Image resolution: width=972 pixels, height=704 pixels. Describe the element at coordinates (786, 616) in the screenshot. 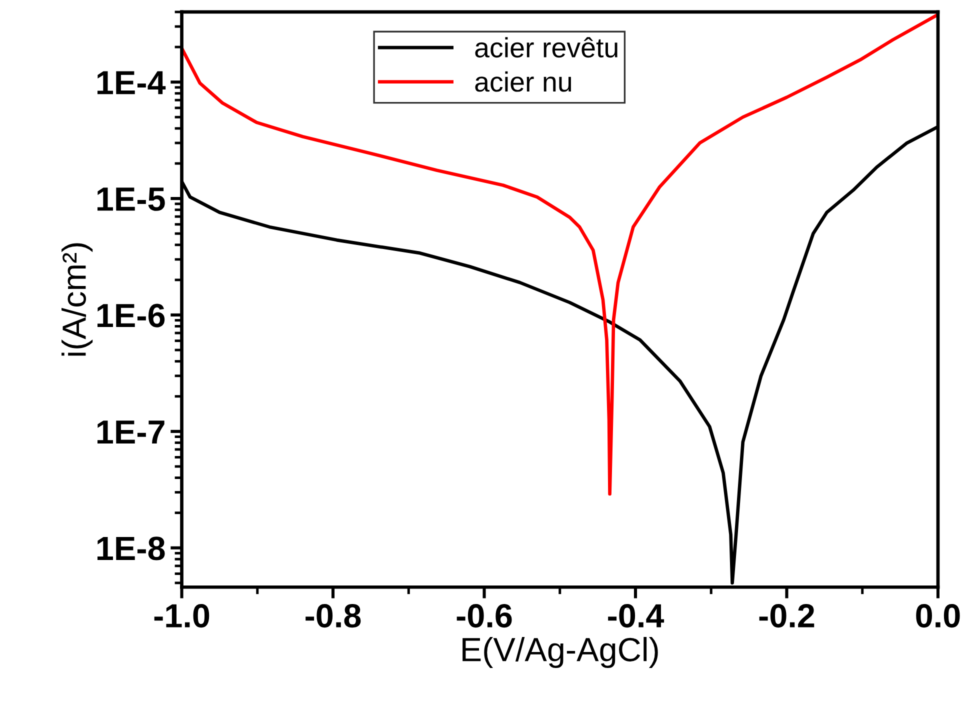

I see `x-tick-label: -0.2` at that location.